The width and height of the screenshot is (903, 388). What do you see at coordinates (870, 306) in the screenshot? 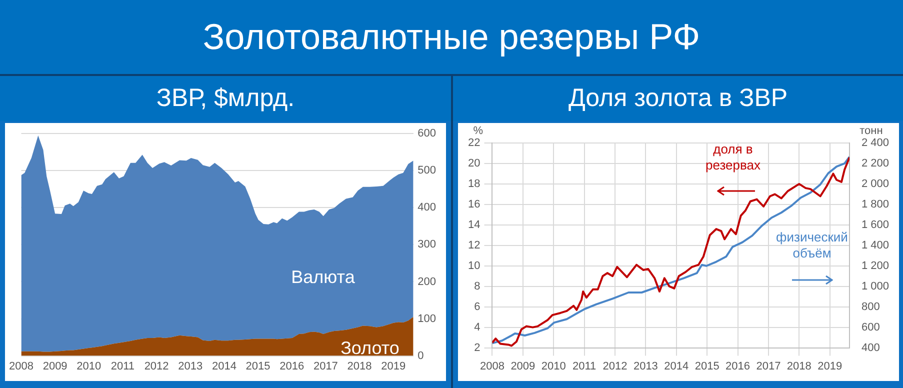
I see `y2-tick-label: 800` at bounding box center [870, 306].